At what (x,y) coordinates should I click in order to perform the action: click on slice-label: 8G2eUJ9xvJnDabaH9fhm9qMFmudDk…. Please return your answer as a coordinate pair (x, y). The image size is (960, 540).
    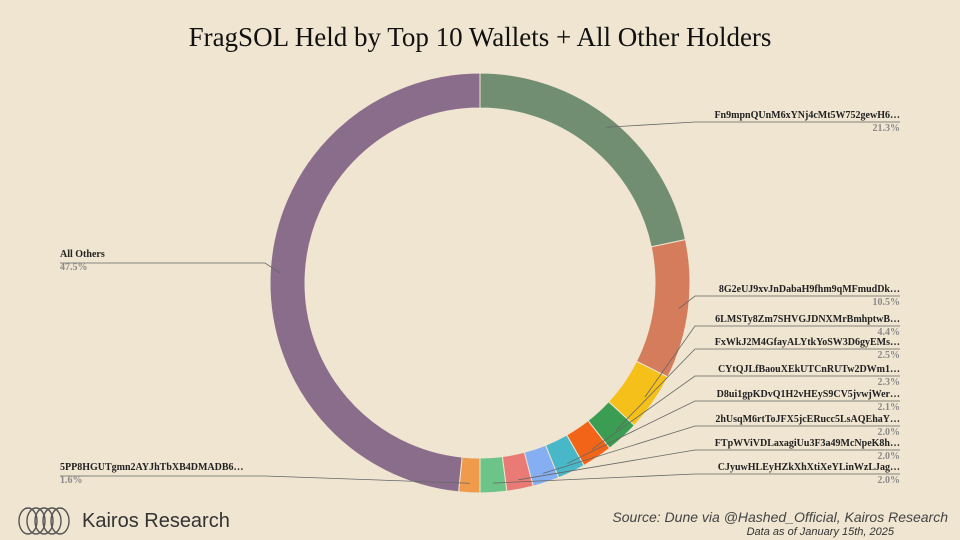
    Looking at the image, I should click on (809, 289).